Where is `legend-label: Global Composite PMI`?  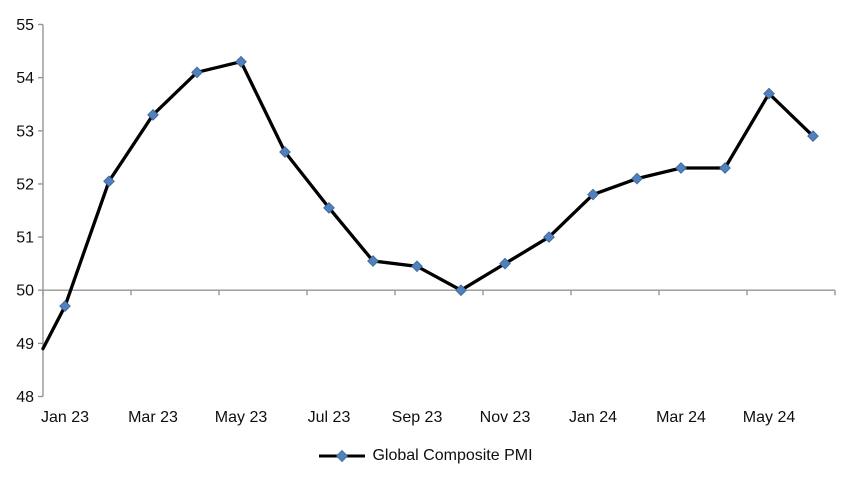 legend-label: Global Composite PMI is located at coordinates (452, 455).